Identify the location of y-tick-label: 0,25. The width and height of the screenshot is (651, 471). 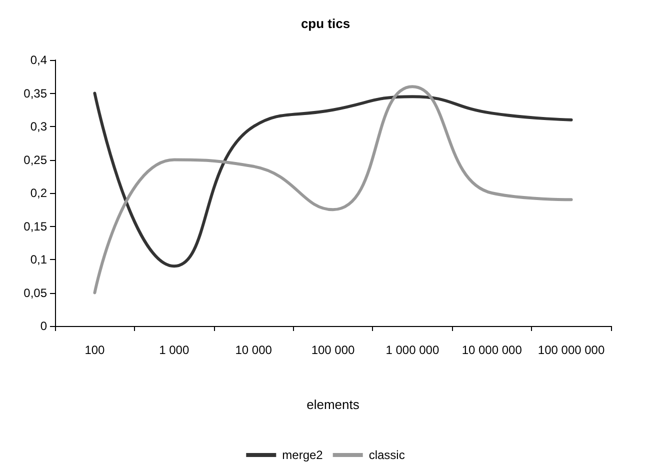
(36, 159).